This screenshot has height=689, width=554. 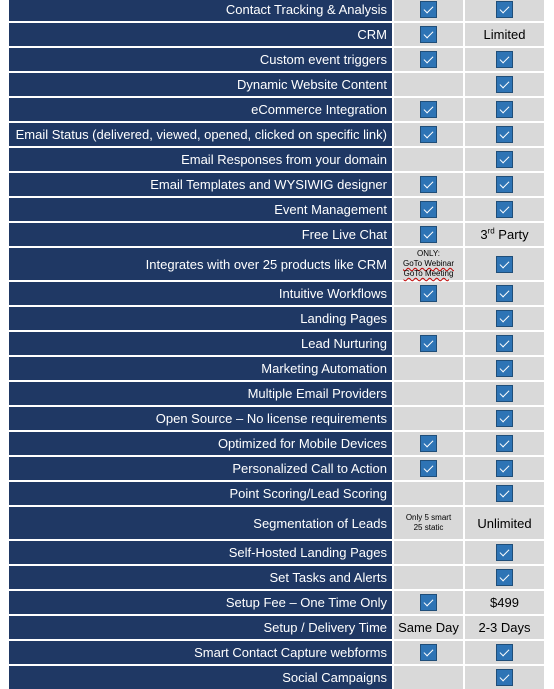 I want to click on table-row: CRM Limited, so click(x=276, y=34).